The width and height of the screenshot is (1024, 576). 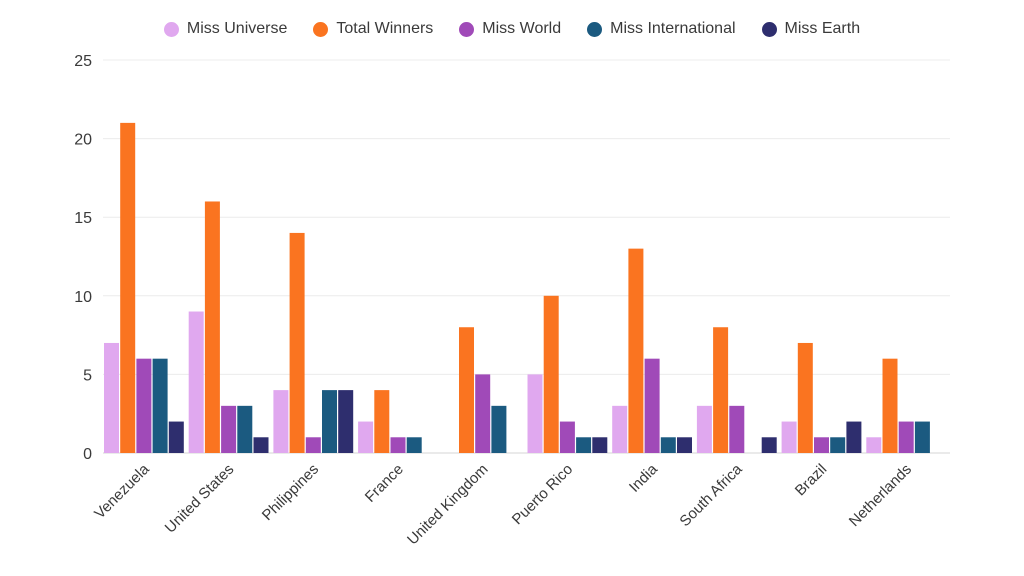 What do you see at coordinates (384, 483) in the screenshot?
I see `x-tick-label: France` at bounding box center [384, 483].